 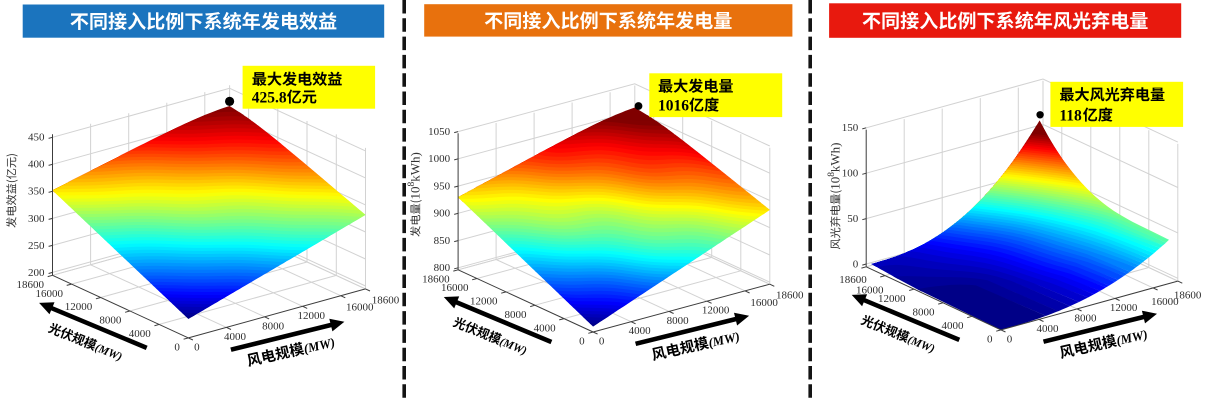 I want to click on svg-text: 1000, so click(x=439, y=159).